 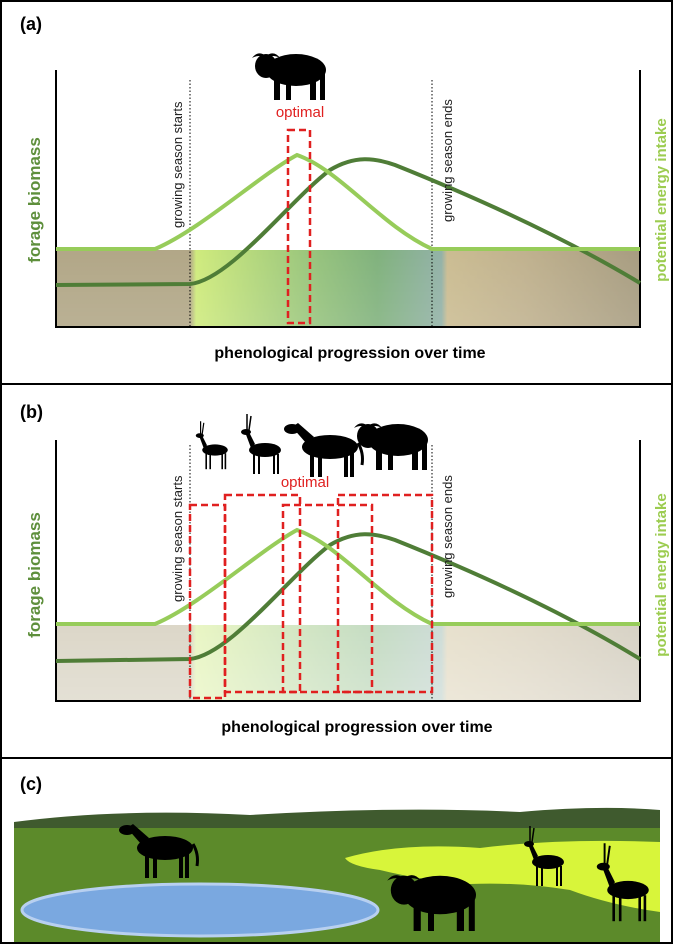 I want to click on fresh-grass, so click(x=502, y=876).